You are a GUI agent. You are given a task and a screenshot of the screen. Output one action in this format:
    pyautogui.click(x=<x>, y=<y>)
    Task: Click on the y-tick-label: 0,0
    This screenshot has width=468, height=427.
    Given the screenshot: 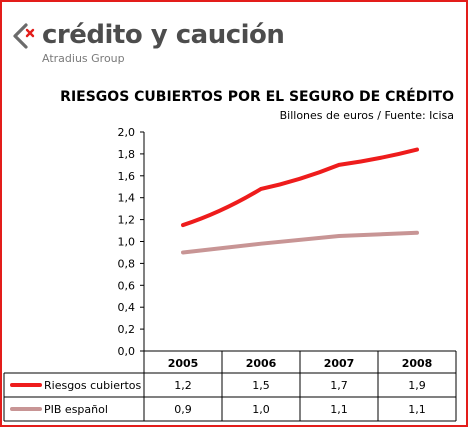 What is the action you would take?
    pyautogui.click(x=127, y=351)
    